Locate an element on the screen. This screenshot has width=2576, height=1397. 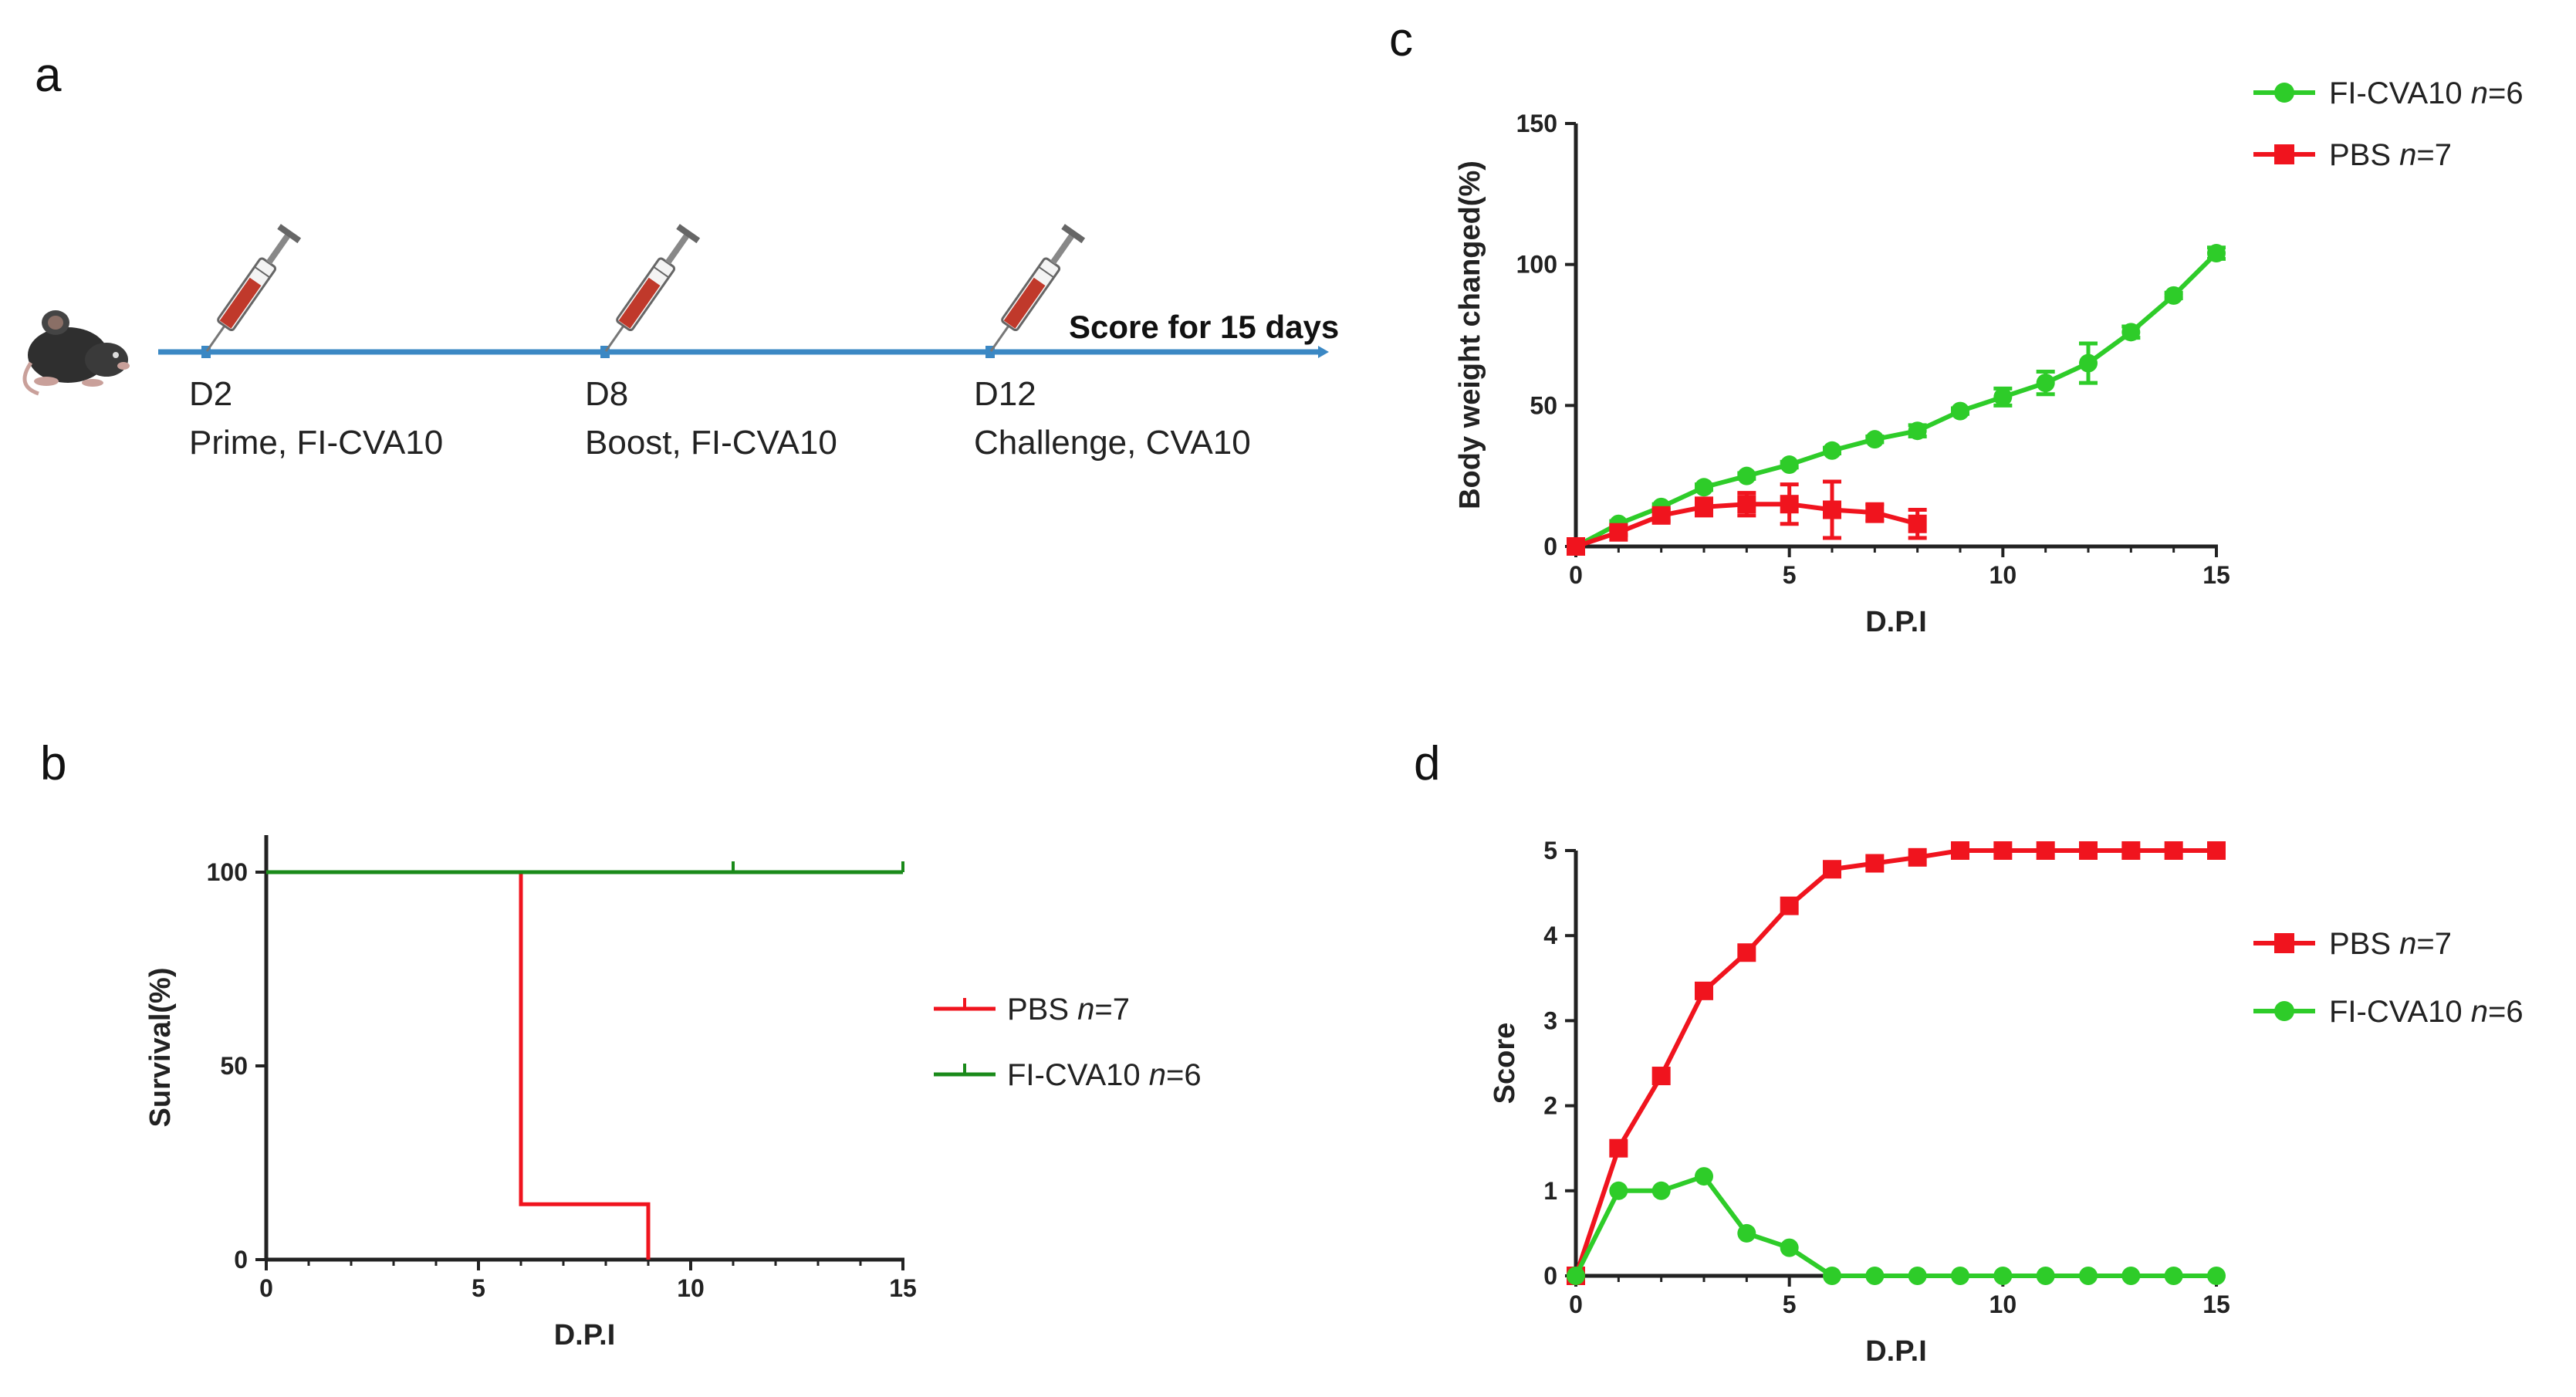
legend-b-item-fi-cva10: FI-CVA10 n=6 is located at coordinates (1068, 1075).